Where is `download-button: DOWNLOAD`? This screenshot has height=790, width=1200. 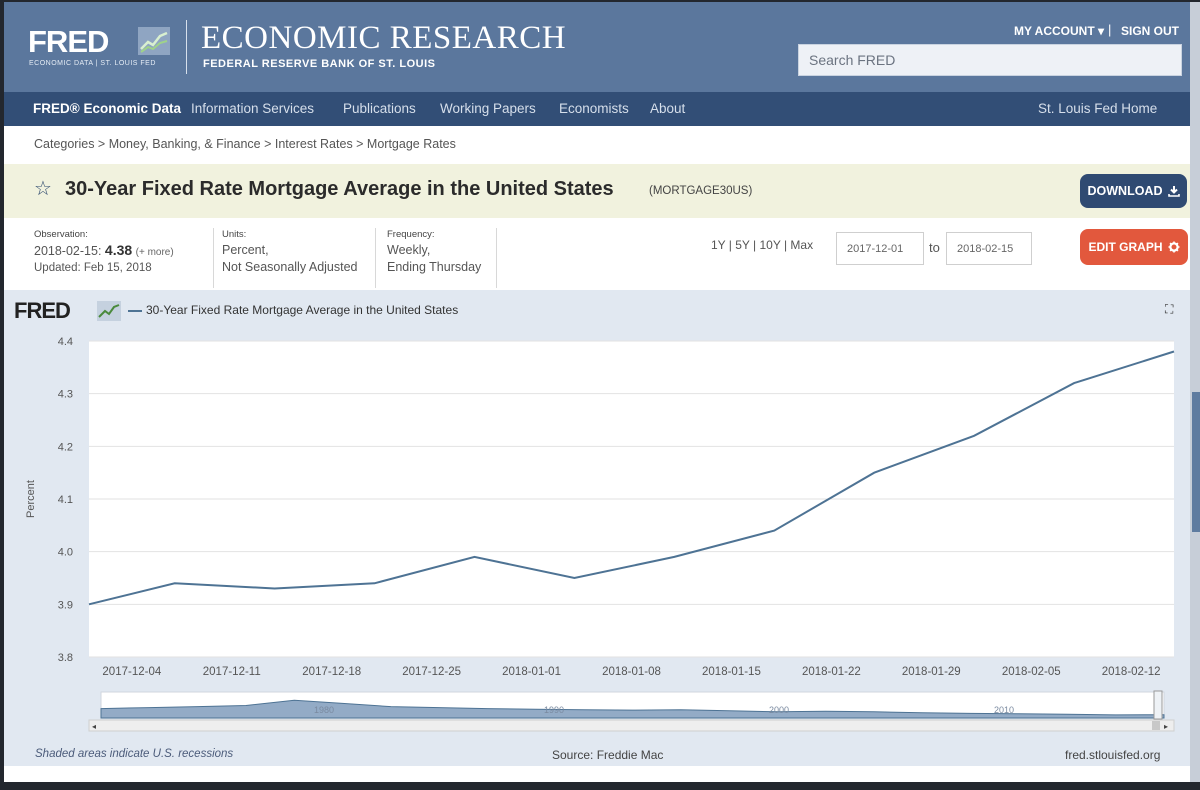 download-button: DOWNLOAD is located at coordinates (1133, 191).